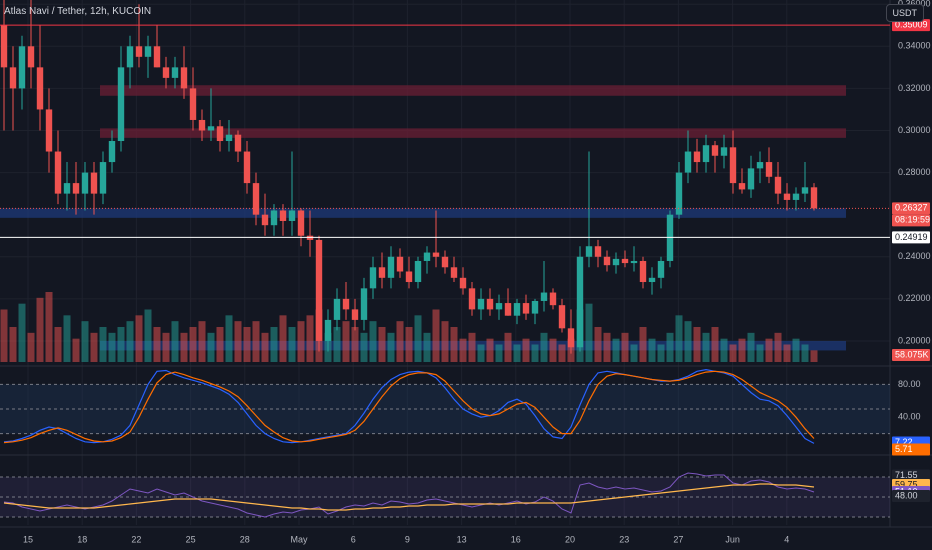 This screenshot has height=550, width=932. What do you see at coordinates (911, 24) in the screenshot?
I see `resistance-price-label: 0.35009` at bounding box center [911, 24].